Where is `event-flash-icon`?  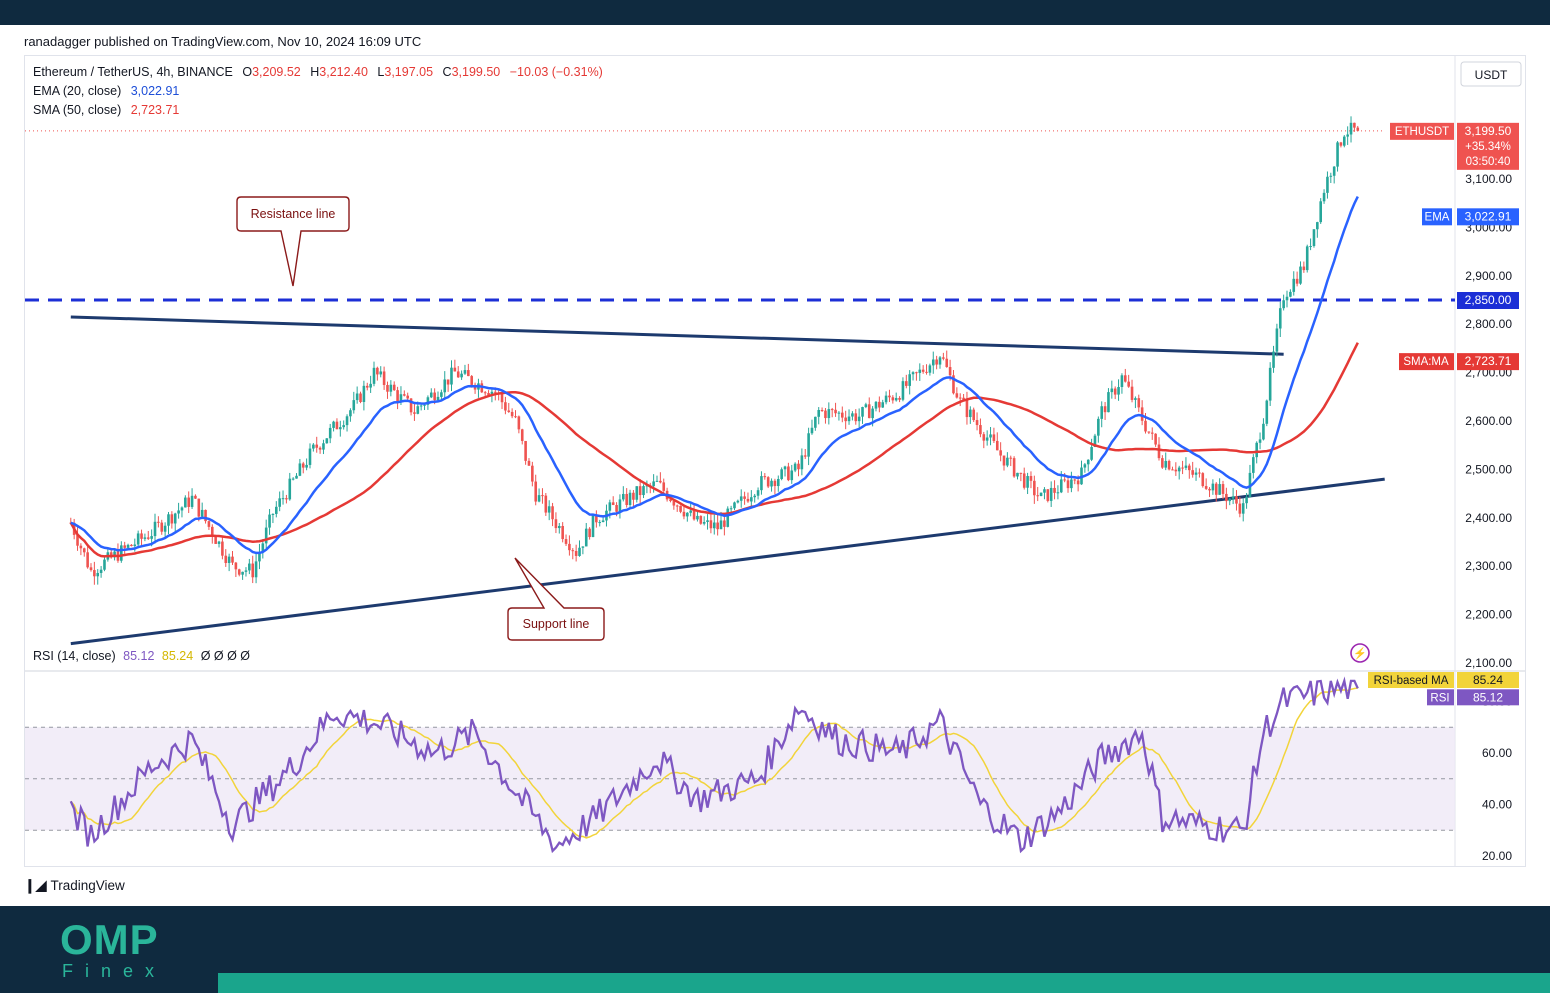
event-flash-icon is located at coordinates (1360, 653).